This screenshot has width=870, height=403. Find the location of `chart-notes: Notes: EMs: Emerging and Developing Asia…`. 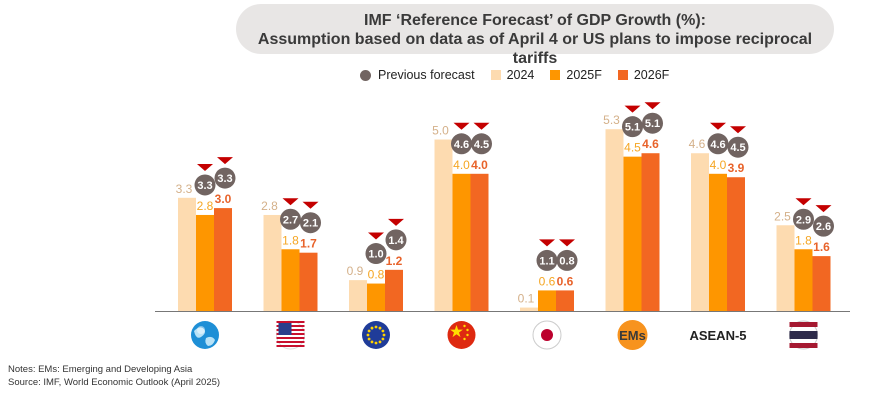

chart-notes: Notes: EMs: Emerging and Developing Asia… is located at coordinates (114, 376).